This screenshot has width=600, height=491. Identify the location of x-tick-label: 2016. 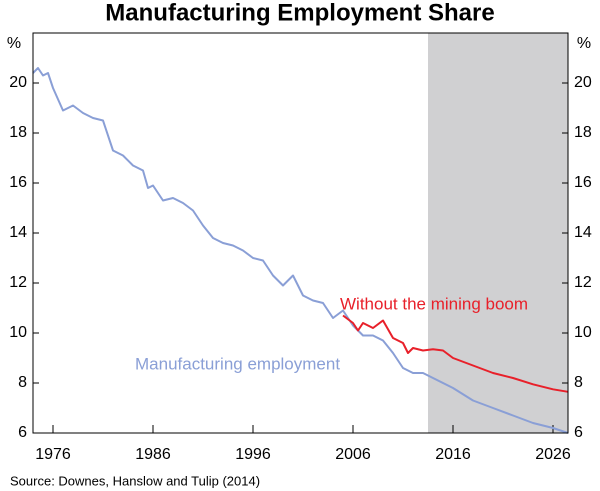
(453, 454).